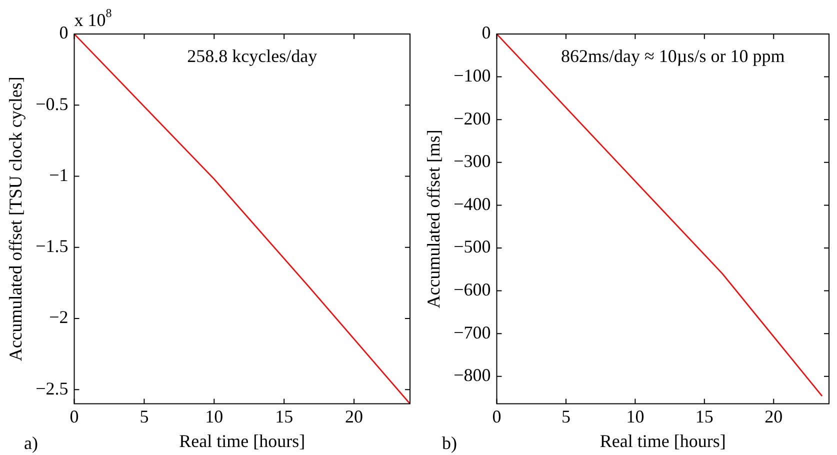 Image resolution: width=837 pixels, height=455 pixels. What do you see at coordinates (472, 76) in the screenshot?
I see `y-tick-label: −100` at bounding box center [472, 76].